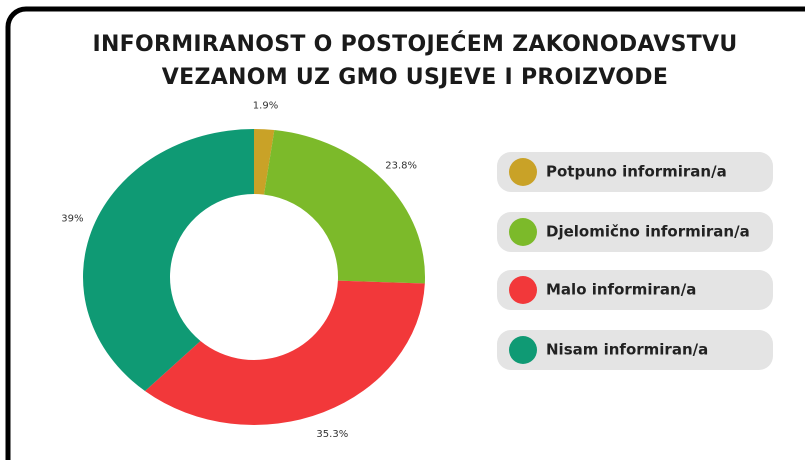 The height and width of the screenshot is (464, 805). What do you see at coordinates (627, 350) in the screenshot?
I see `legend-label: Nisam informiran/a` at bounding box center [627, 350].